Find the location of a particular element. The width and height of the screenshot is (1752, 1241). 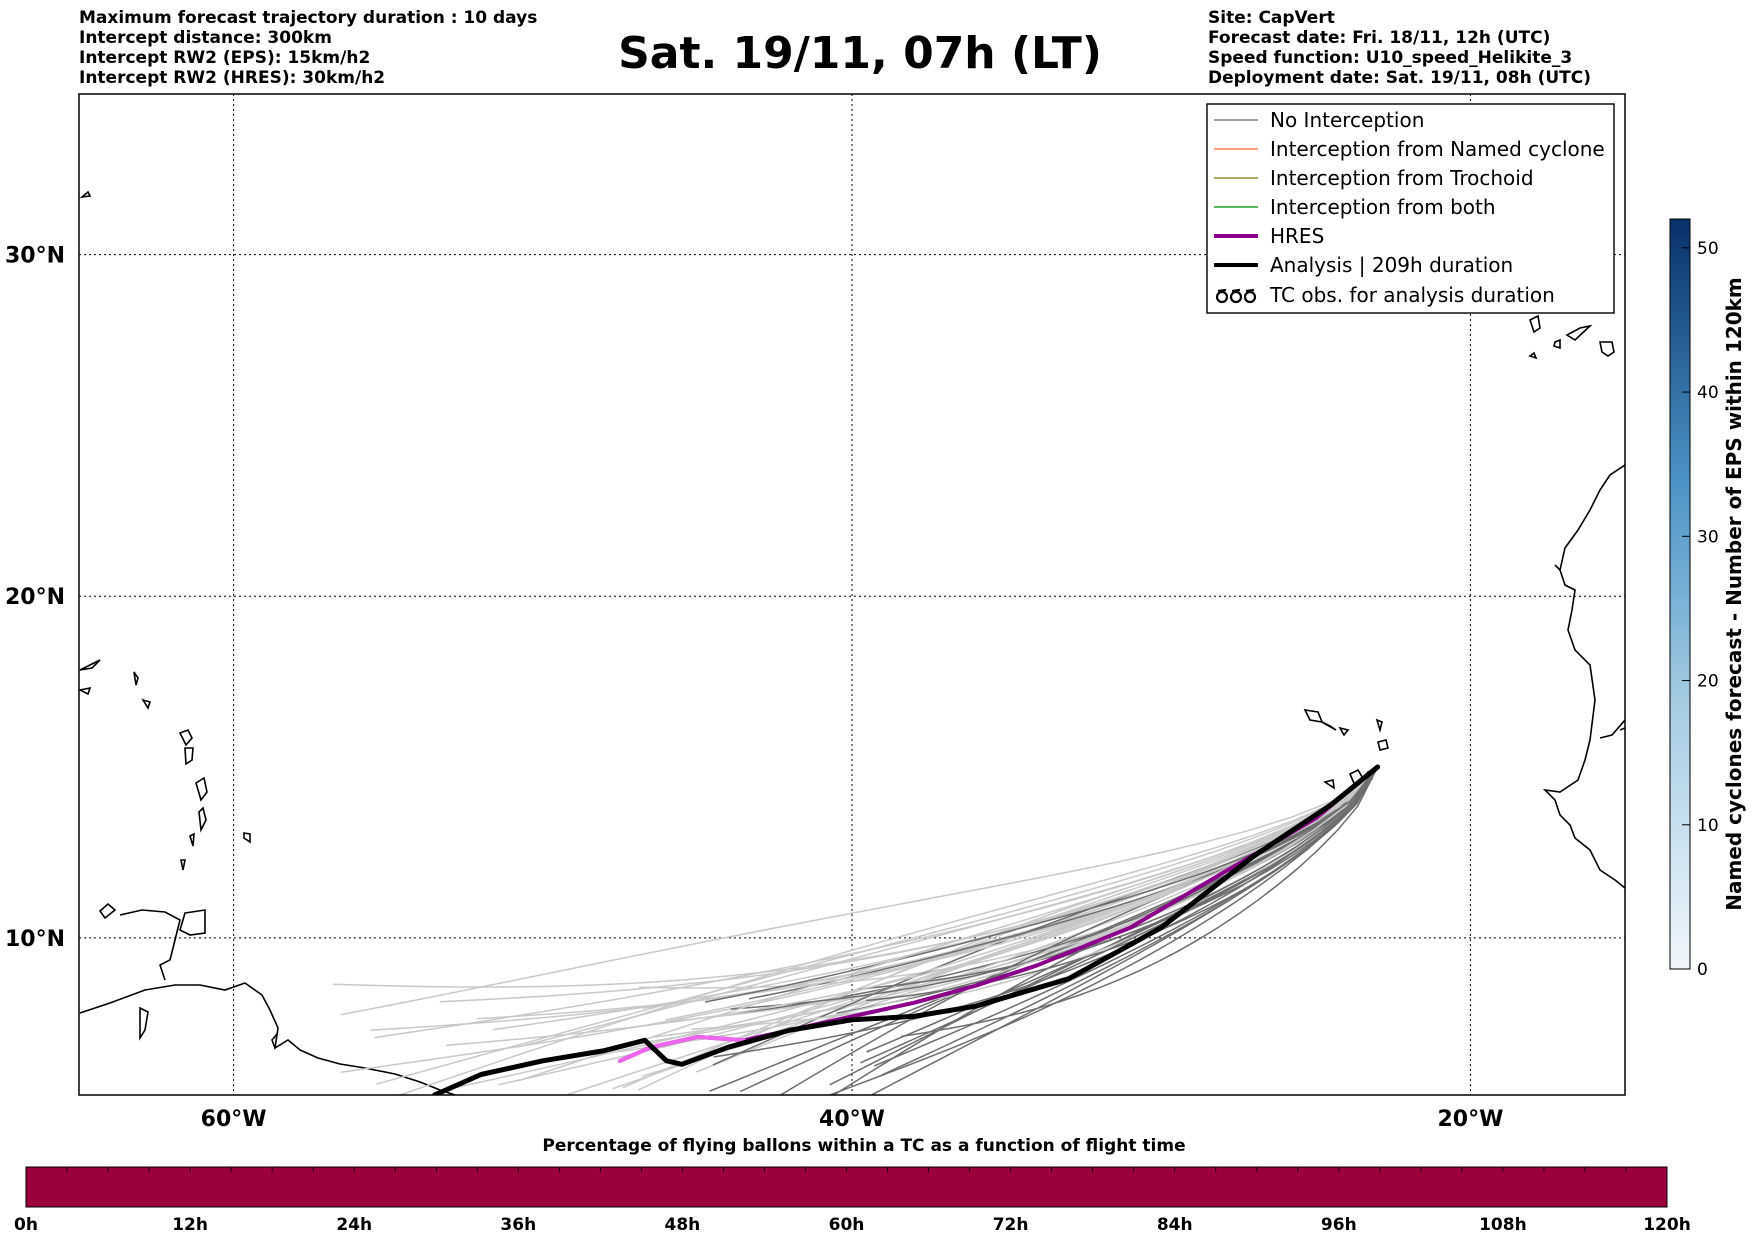

time-bar-tick-label: 120h is located at coordinates (1667, 1225).